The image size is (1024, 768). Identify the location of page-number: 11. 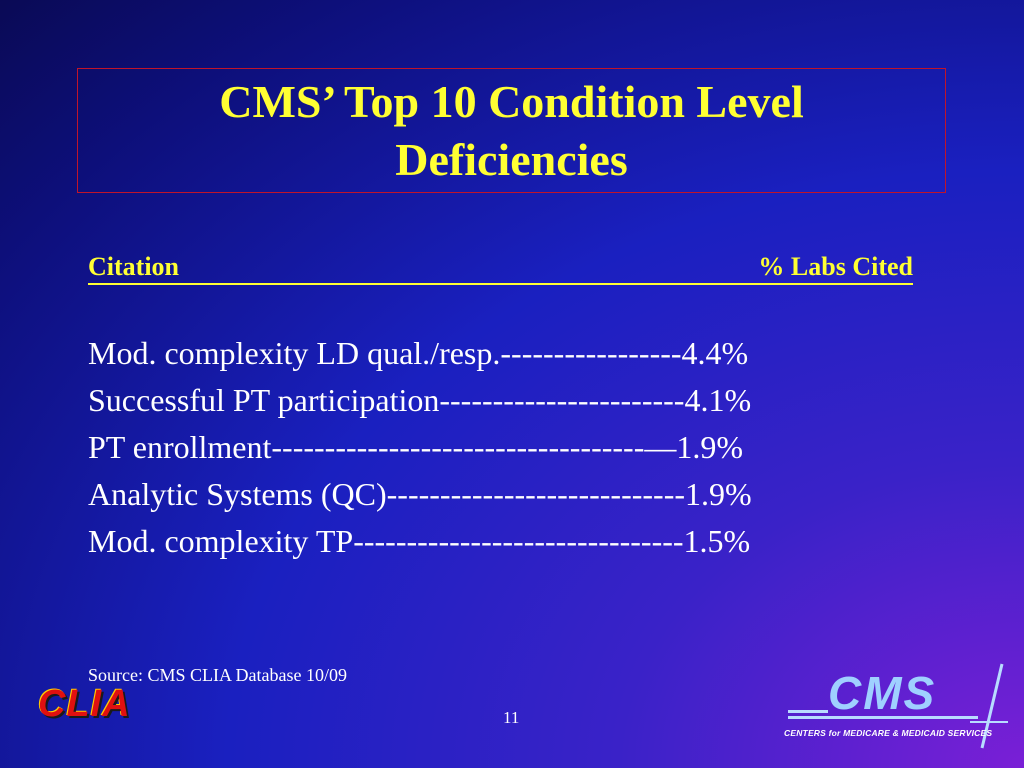
(511, 717).